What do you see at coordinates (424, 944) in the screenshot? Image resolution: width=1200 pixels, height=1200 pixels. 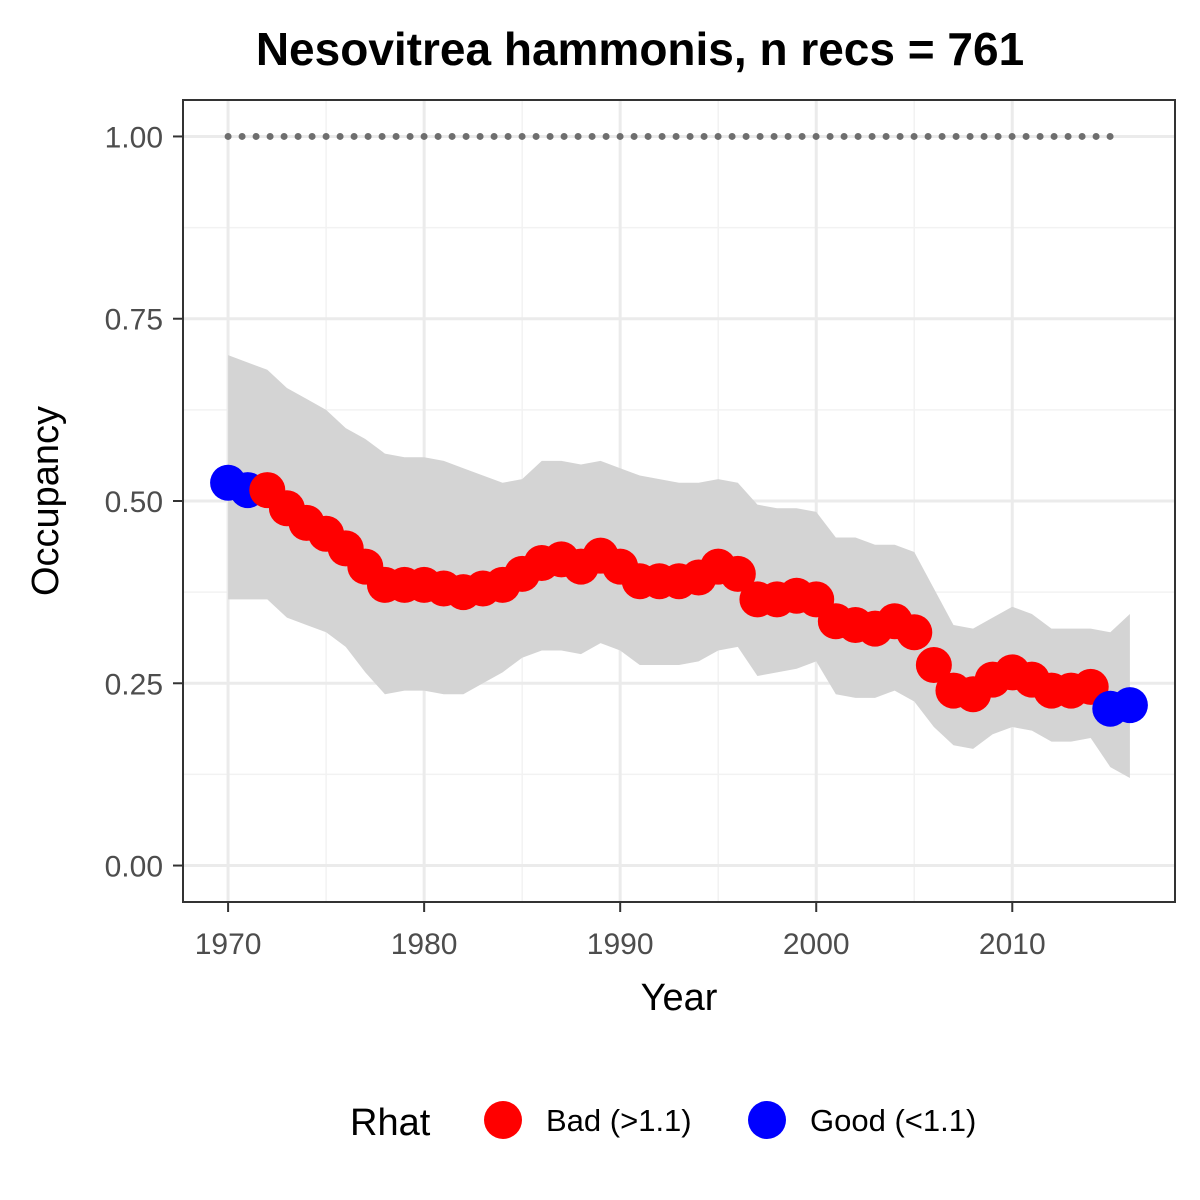 I see `x-tick-label: 1980` at bounding box center [424, 944].